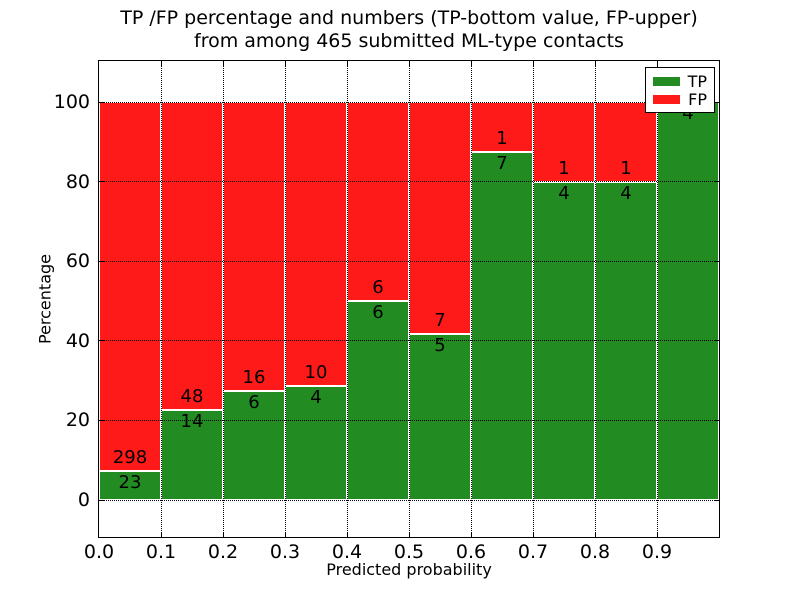  Describe the element at coordinates (502, 138) in the screenshot. I see `fp-count-label-6: 1` at that location.